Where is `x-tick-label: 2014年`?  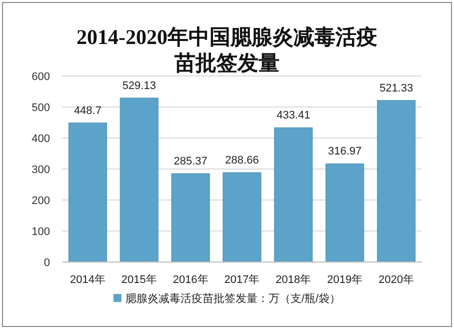
x-tick-label: 2014年 is located at coordinates (88, 280).